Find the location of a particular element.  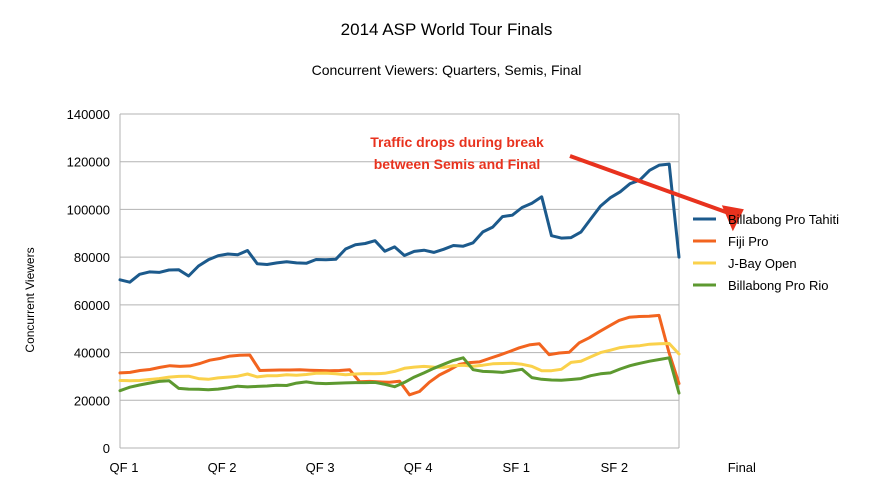

x-tick-sf-1: SF 1 is located at coordinates (516, 467).